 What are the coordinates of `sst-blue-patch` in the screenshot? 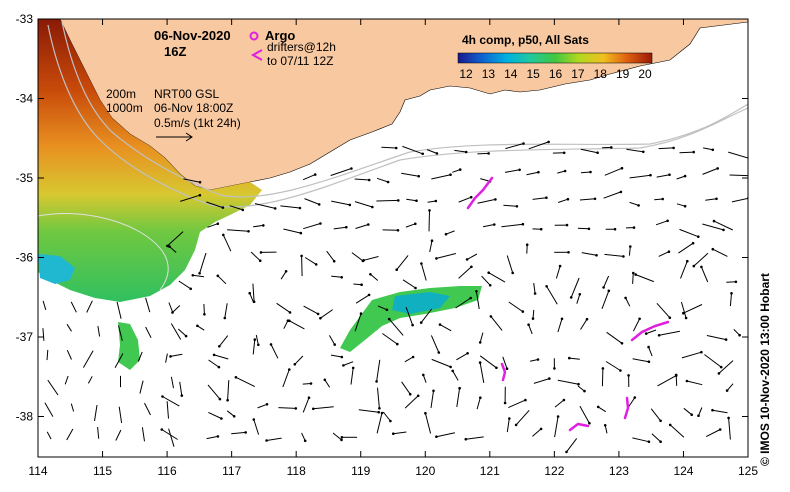 It's located at (56, 269).